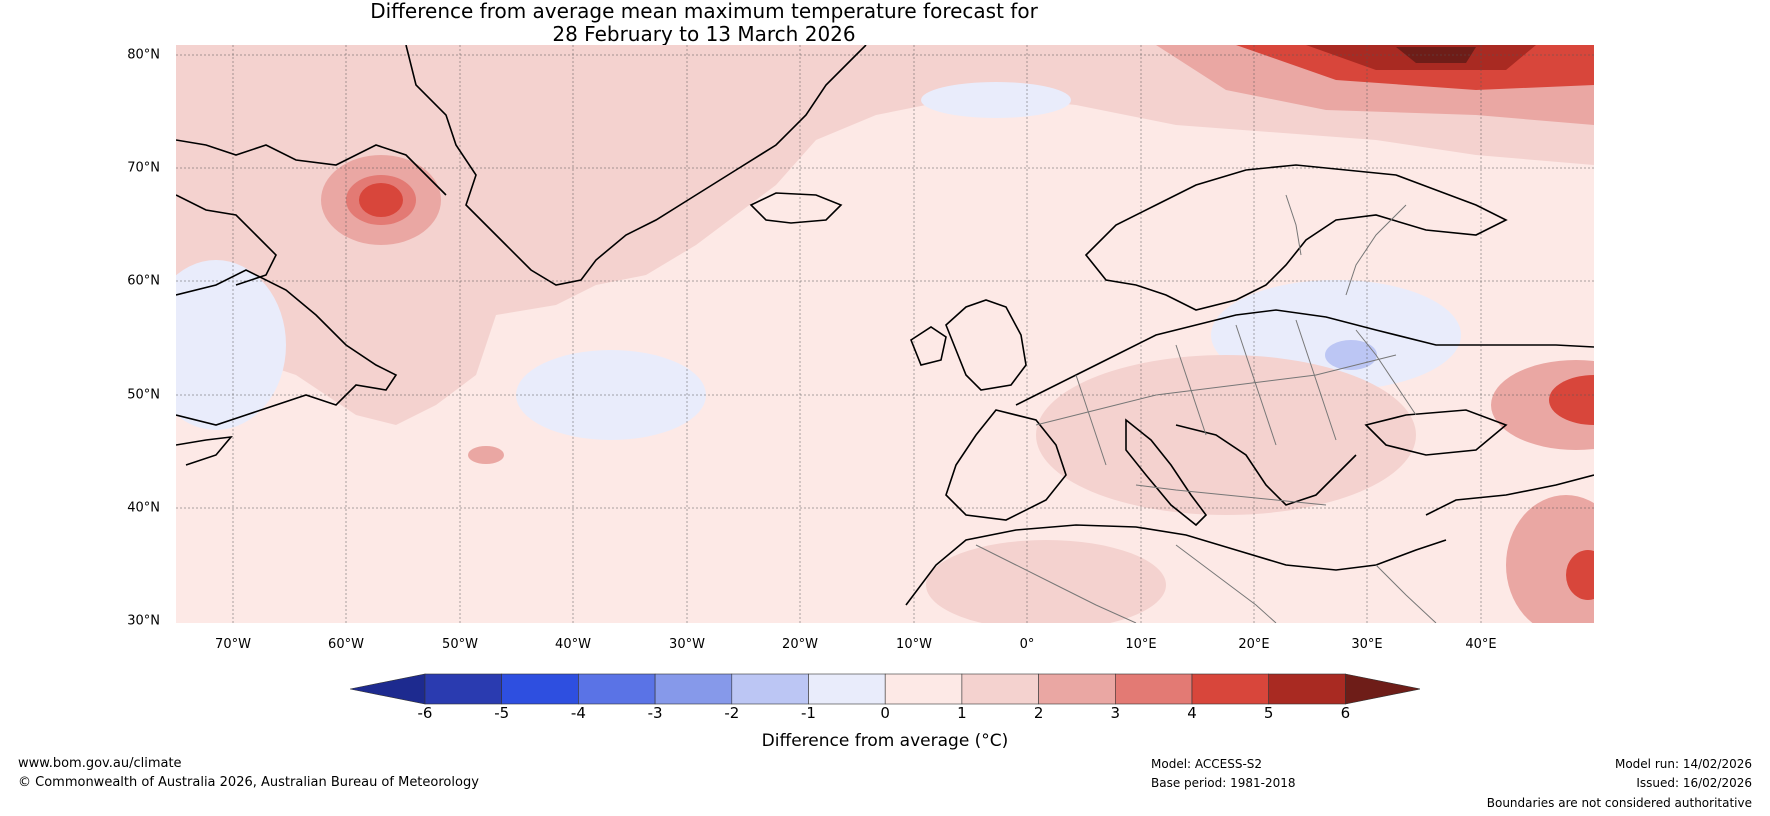 Image resolution: width=1770 pixels, height=816 pixels. Describe the element at coordinates (1296, 237) in the screenshot. I see `coast-scandinavia` at that location.